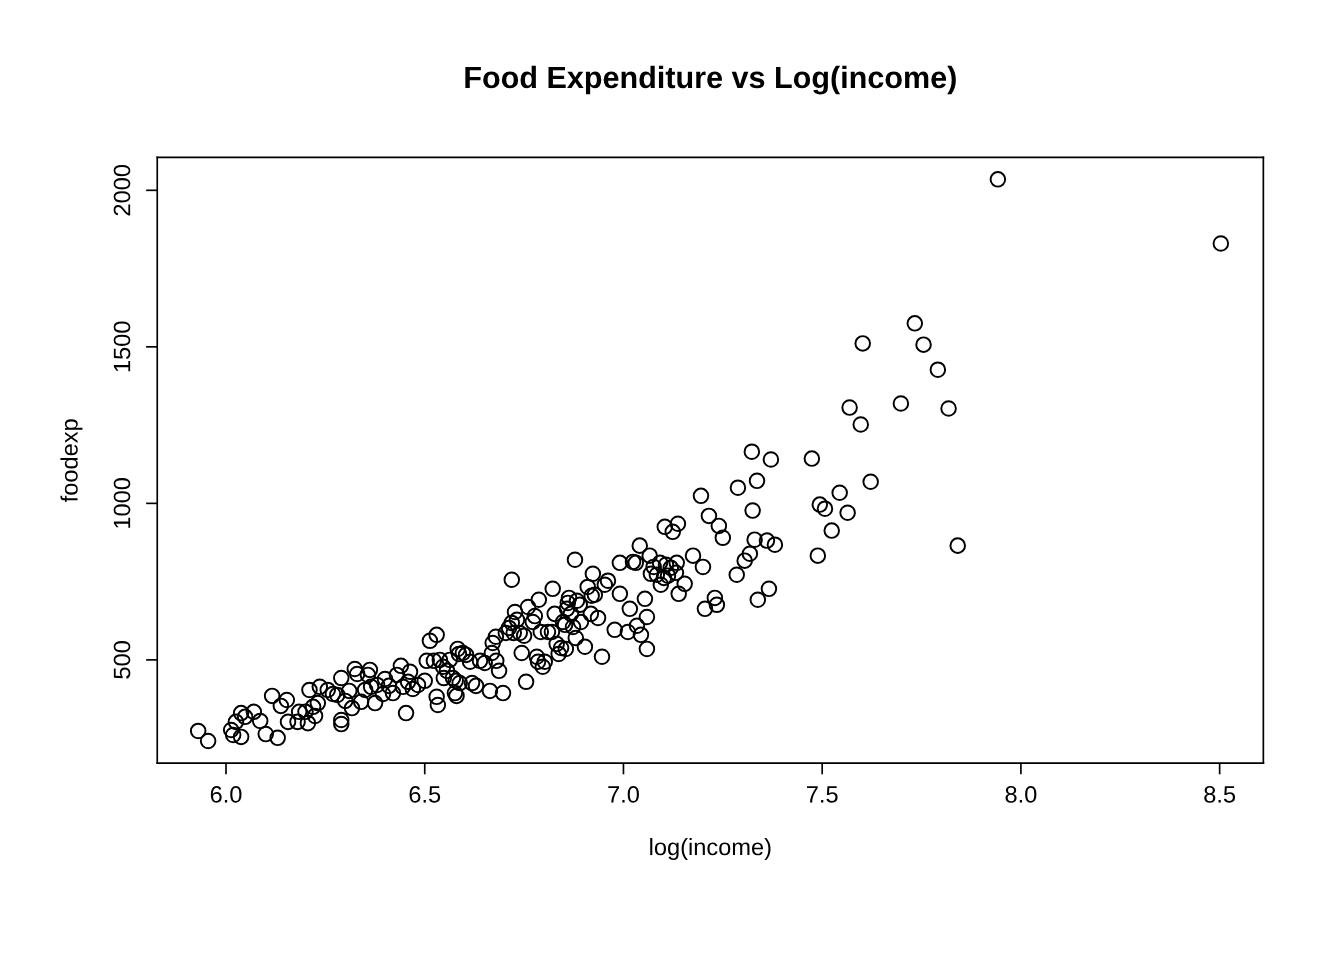 This screenshot has width=1344, height=960. What do you see at coordinates (122, 503) in the screenshot?
I see `y-tick-label: 1000` at bounding box center [122, 503].